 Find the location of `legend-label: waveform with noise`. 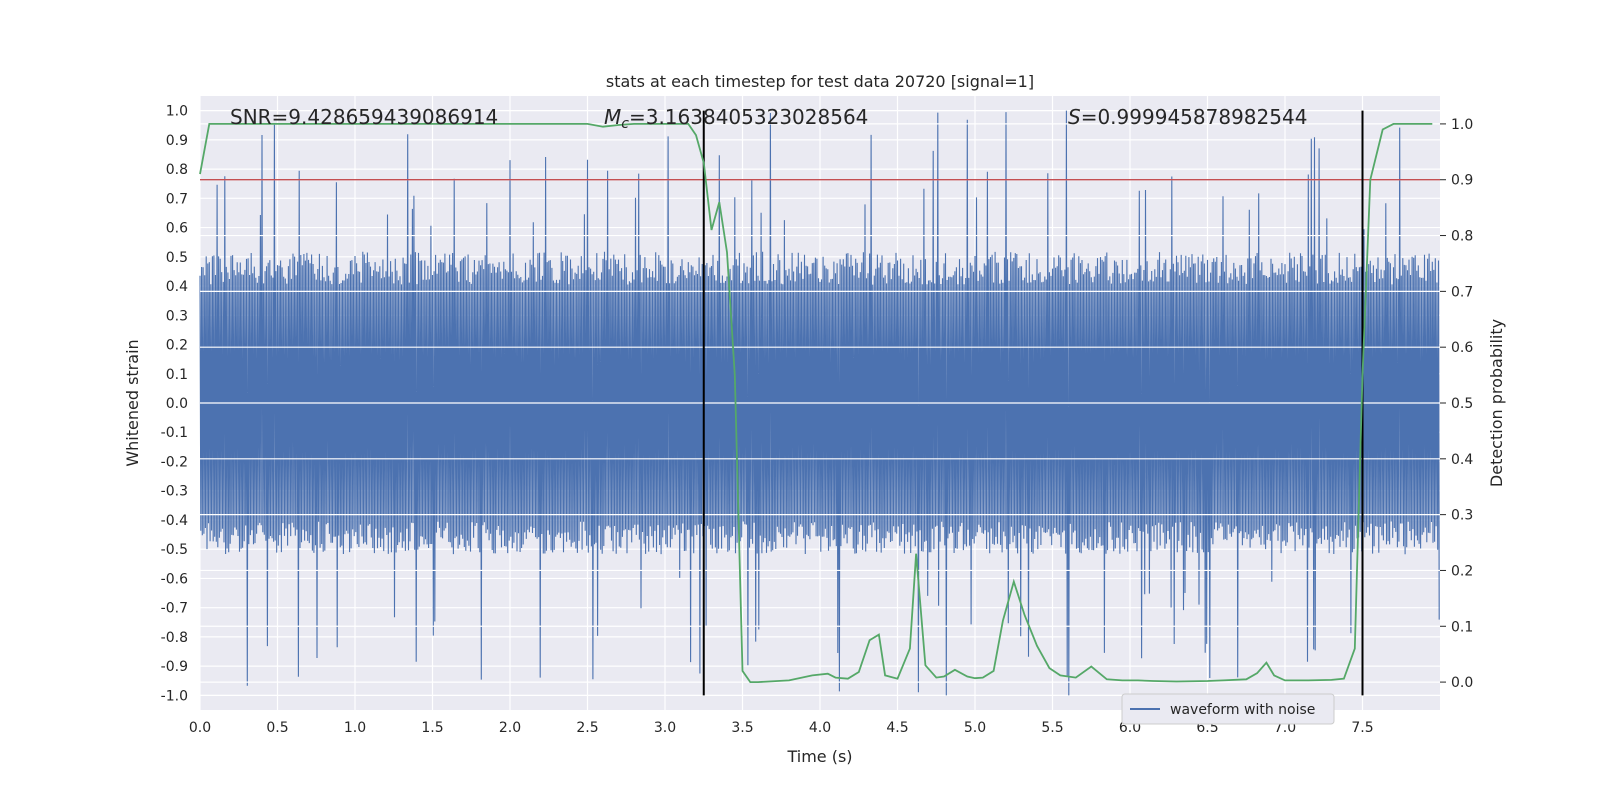

legend-label: waveform with noise is located at coordinates (1242, 710).